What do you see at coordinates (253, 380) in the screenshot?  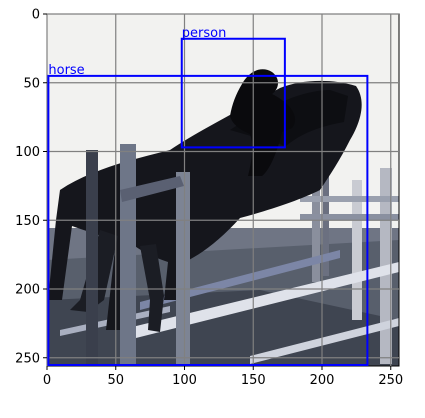 I see `x-tick-label: 150` at bounding box center [253, 380].